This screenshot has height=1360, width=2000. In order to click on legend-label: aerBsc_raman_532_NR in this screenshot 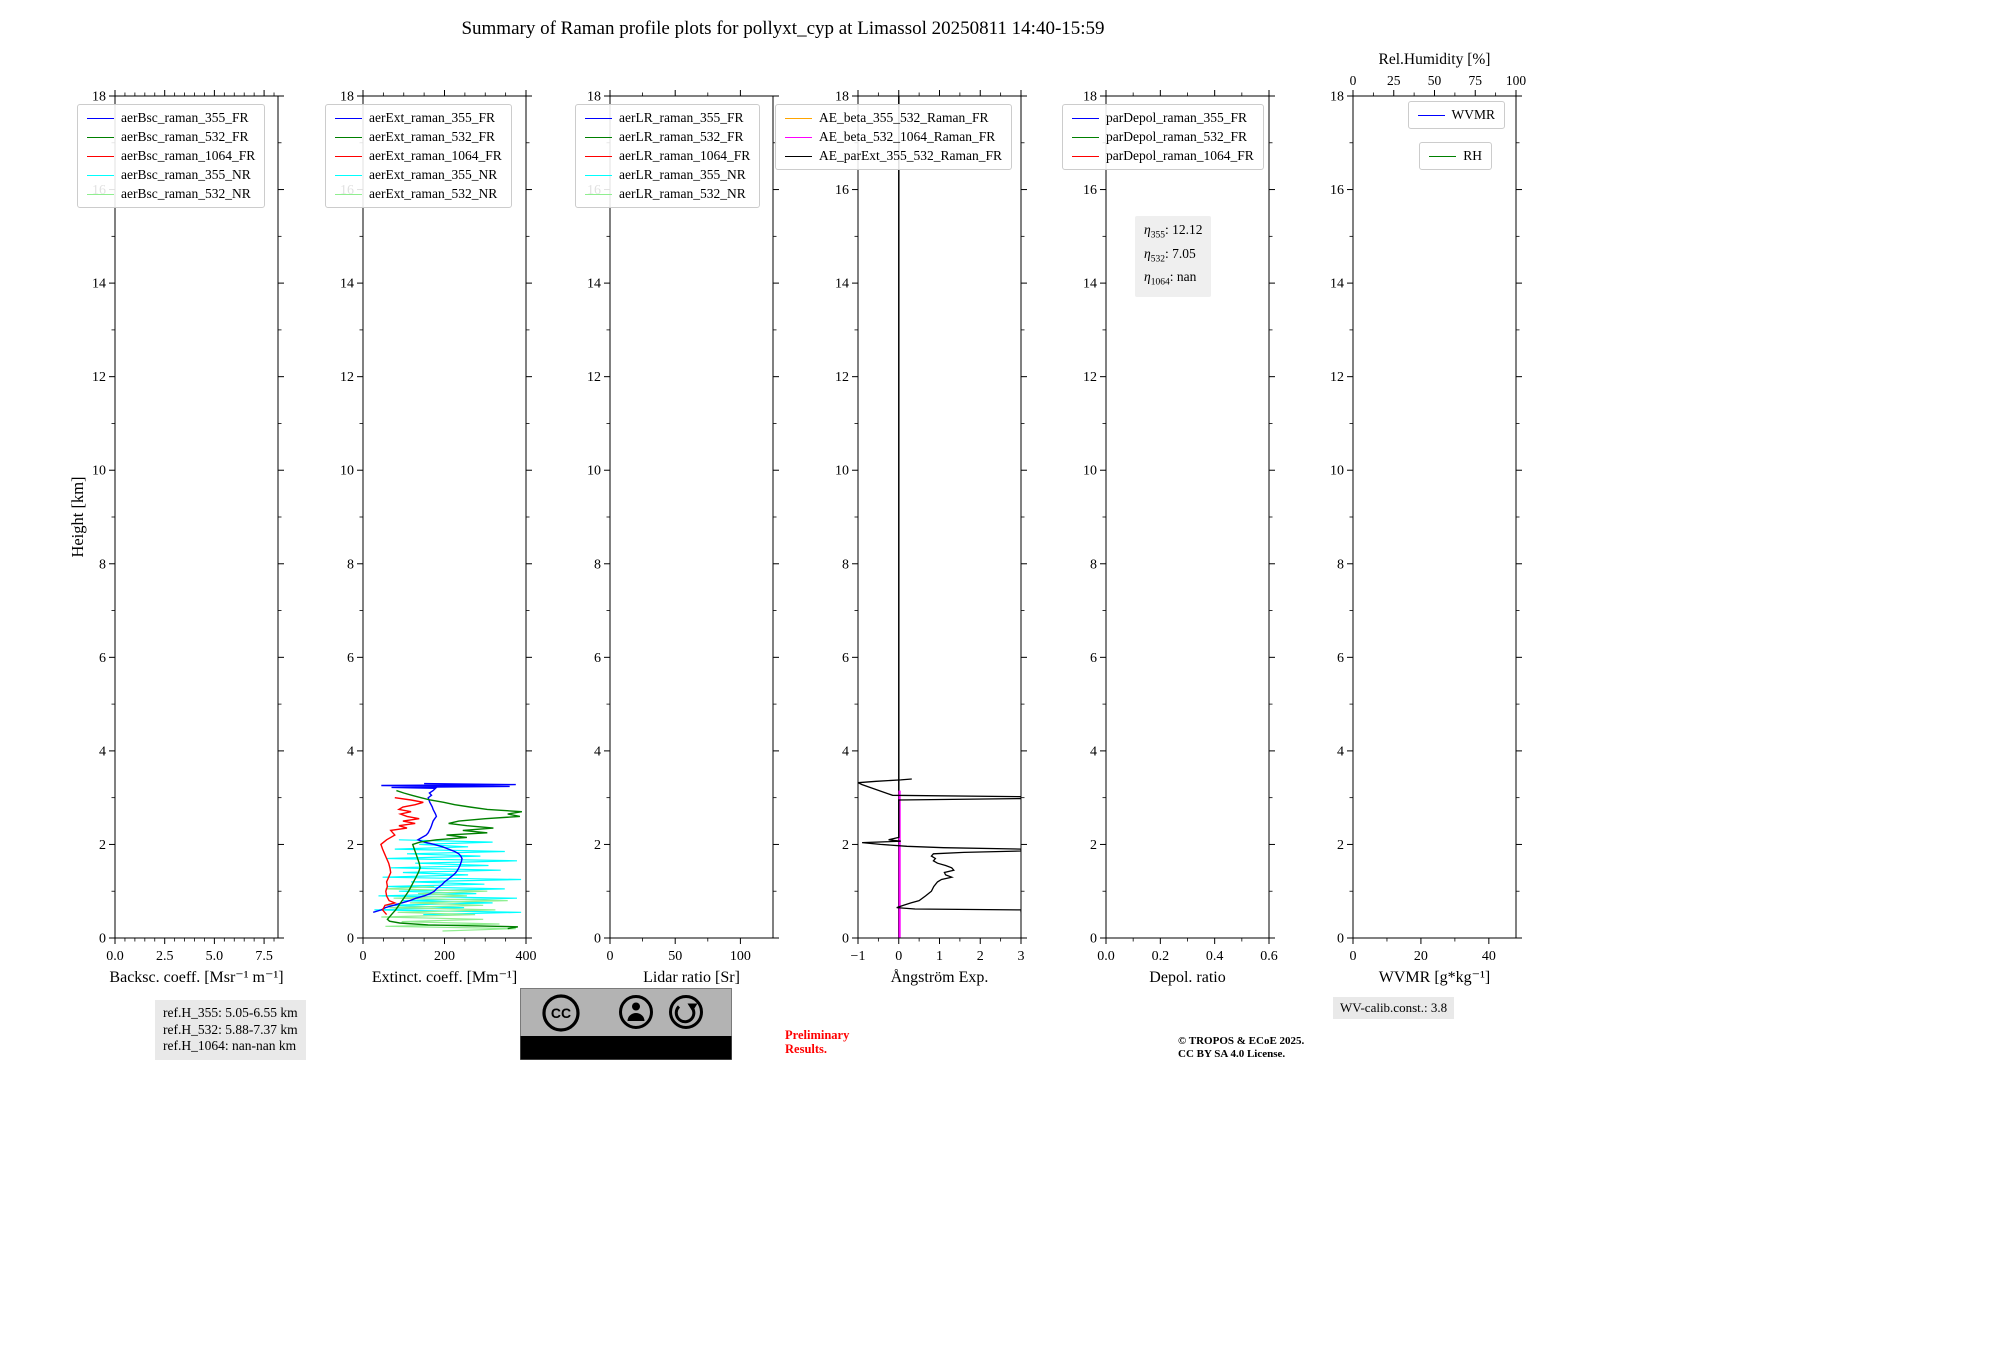, I will do `click(186, 193)`.